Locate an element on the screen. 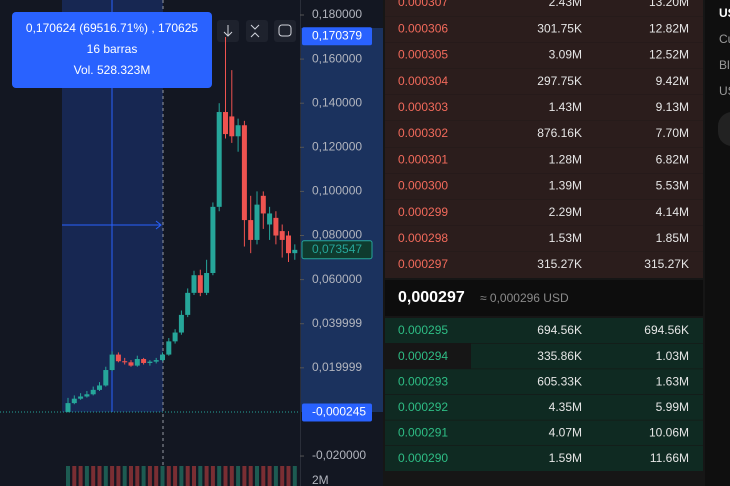  bid-size: 335.86K is located at coordinates (559, 356).